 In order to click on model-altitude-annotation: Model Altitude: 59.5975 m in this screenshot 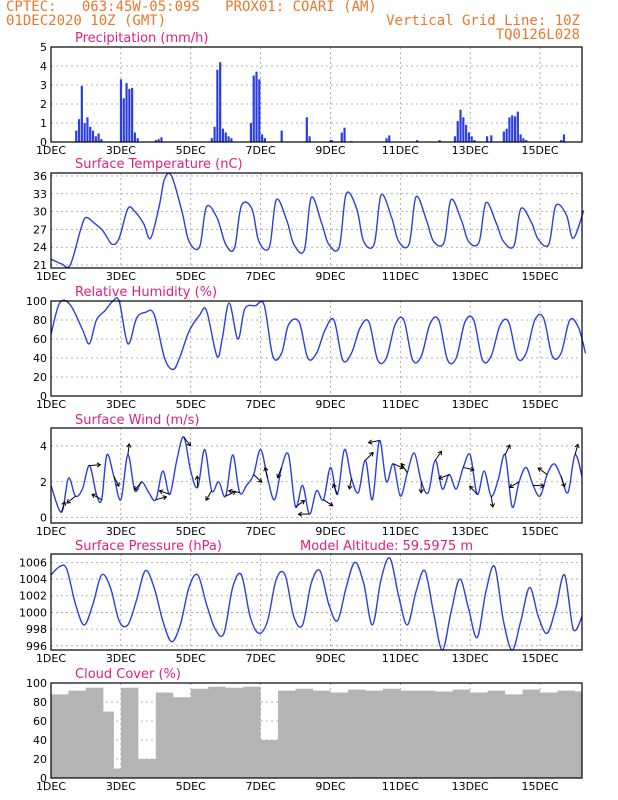, I will do `click(386, 546)`.